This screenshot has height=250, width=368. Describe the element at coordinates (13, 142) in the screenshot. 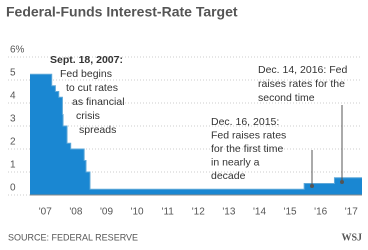

I see `y-tick-label: 2` at that location.